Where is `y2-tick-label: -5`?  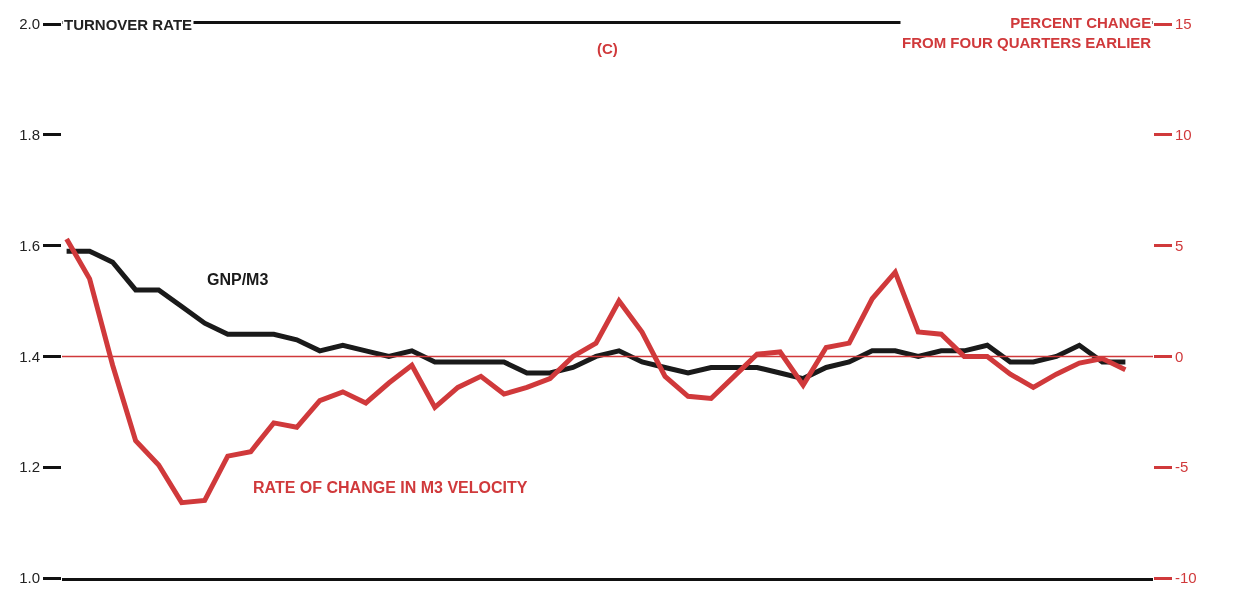 y2-tick-label: -5 is located at coordinates (1182, 467).